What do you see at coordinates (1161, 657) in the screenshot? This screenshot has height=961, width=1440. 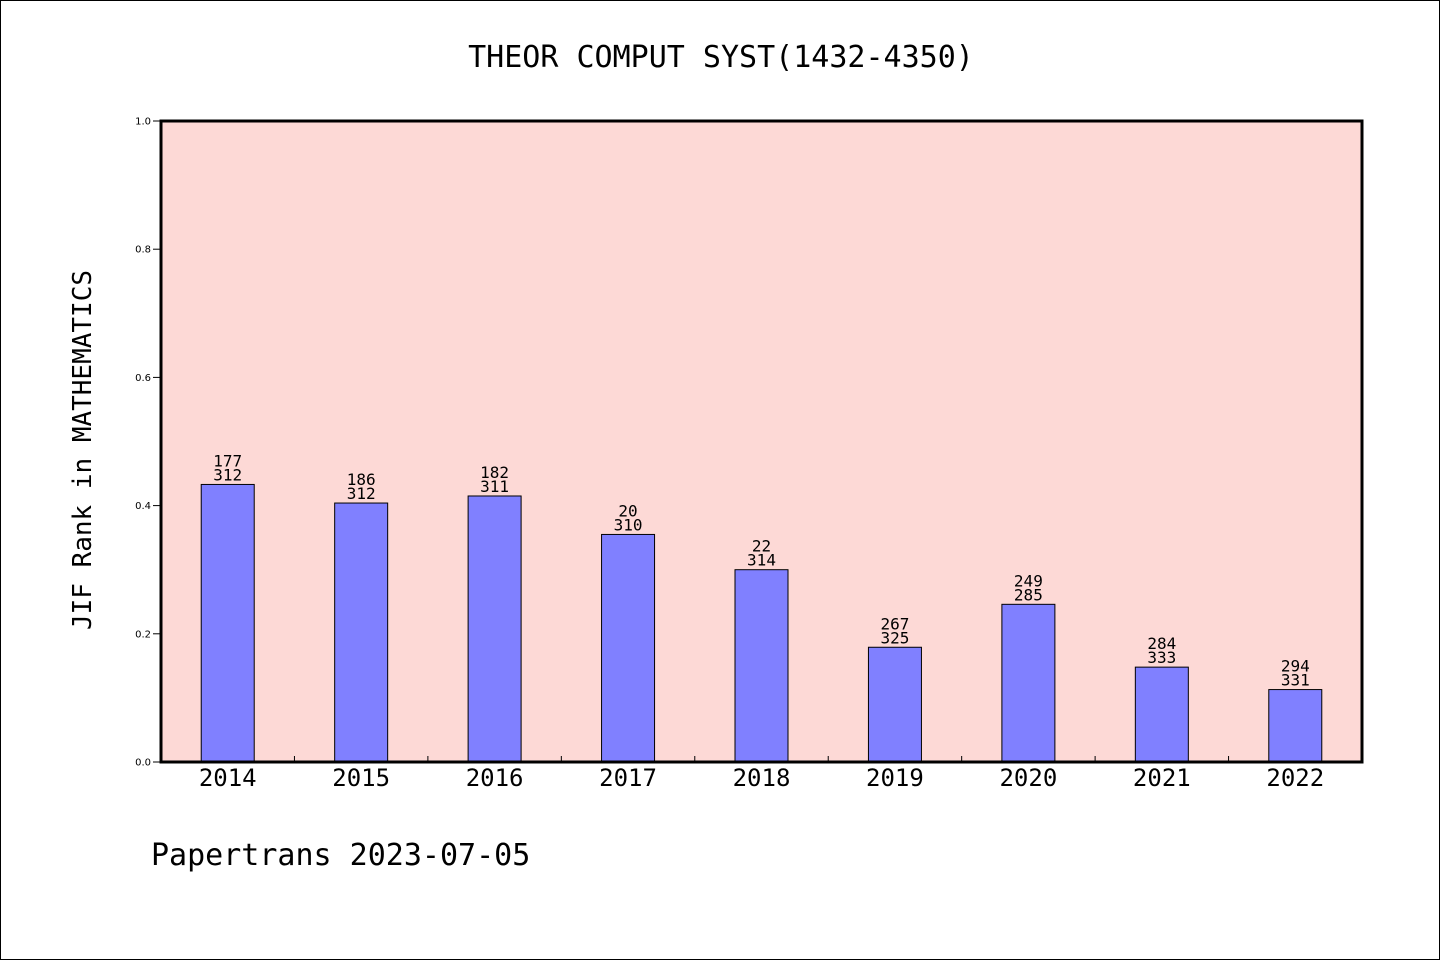 I see `bar-total-label: 333` at bounding box center [1161, 657].